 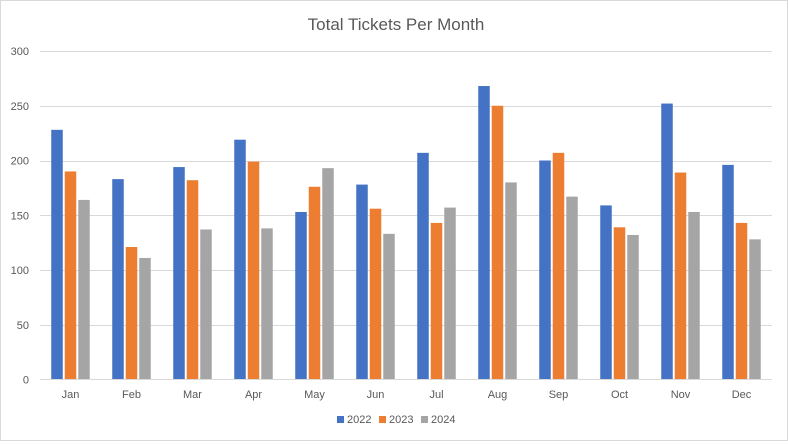 I want to click on bar-2023-jun, so click(x=375, y=294).